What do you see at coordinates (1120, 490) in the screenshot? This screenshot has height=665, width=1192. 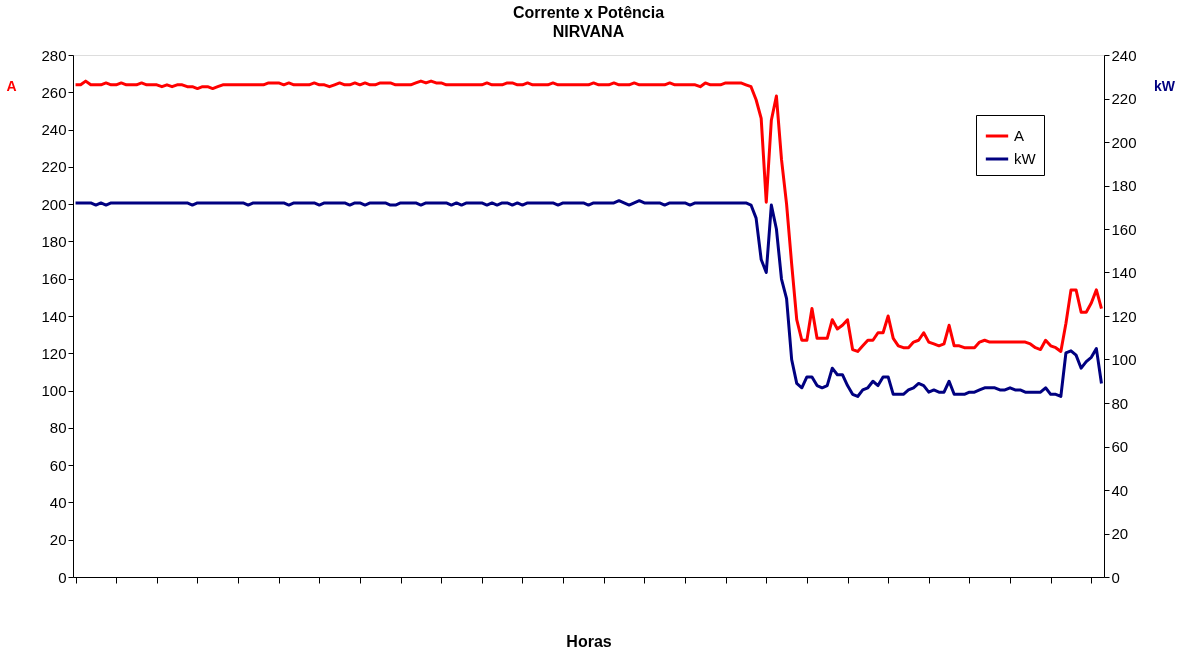 I see `y2-tick-label: 40` at bounding box center [1120, 490].